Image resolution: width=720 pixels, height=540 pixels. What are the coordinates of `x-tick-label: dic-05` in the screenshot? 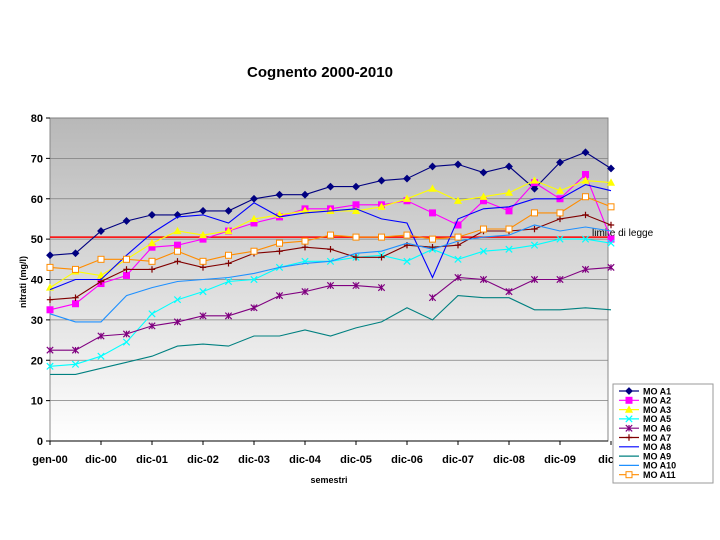 It's located at (356, 460).